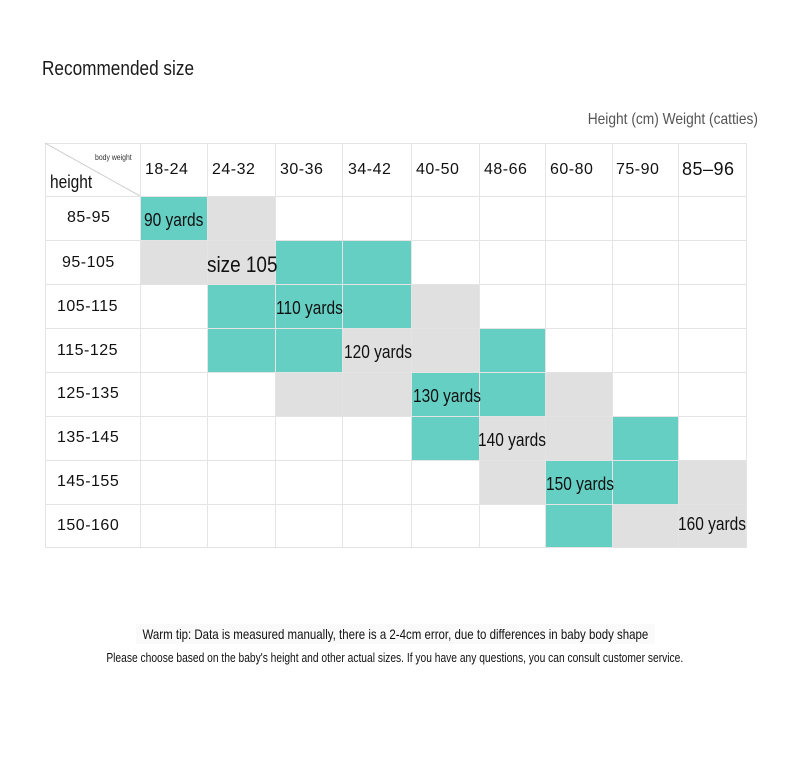  Describe the element at coordinates (445, 306) in the screenshot. I see `band-120-b` at that location.